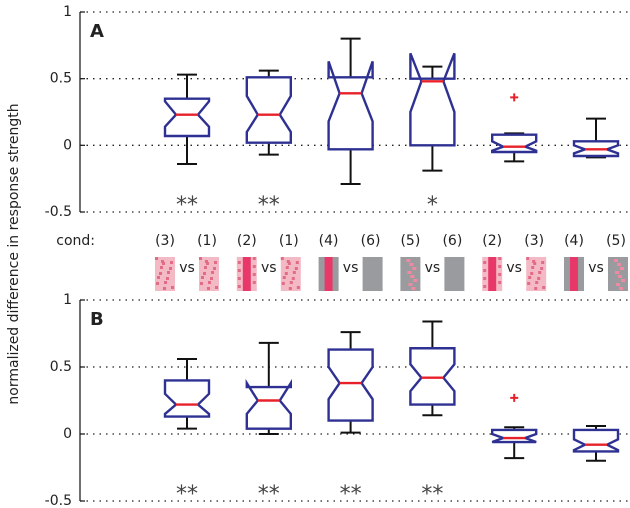  I want to click on significance: *, so click(432, 205).